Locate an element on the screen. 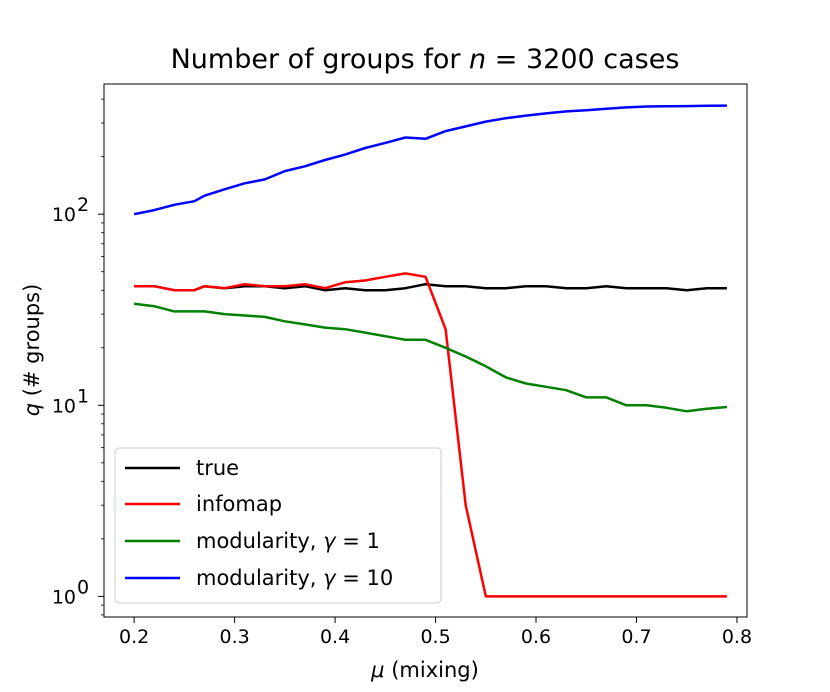 This screenshot has width=830, height=692. x-tick-label: 0.5 is located at coordinates (435, 637).